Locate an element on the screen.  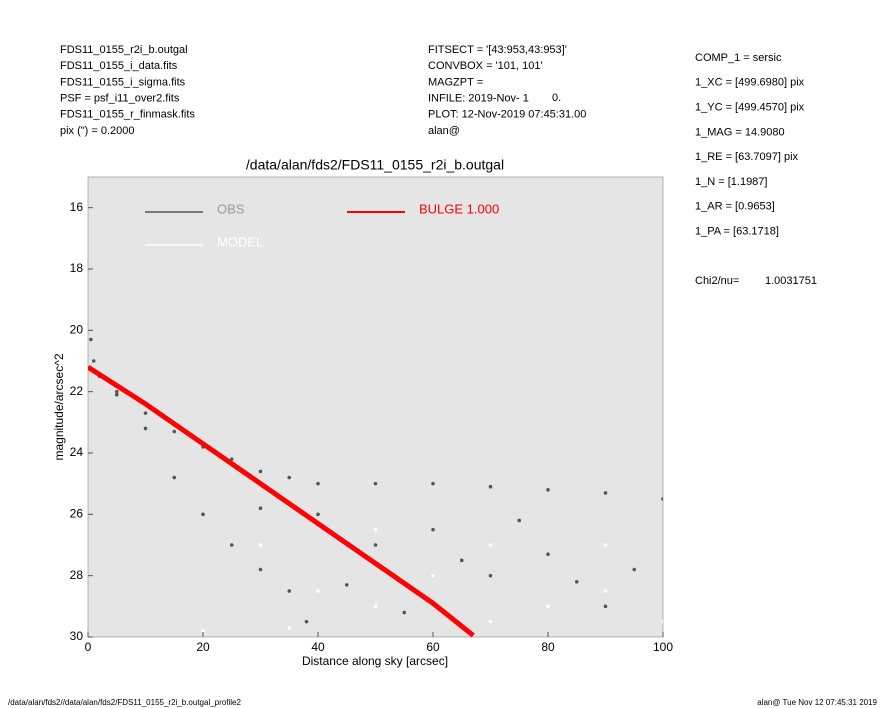
header-left-line: pix (") = 0.2000 is located at coordinates (97, 131).